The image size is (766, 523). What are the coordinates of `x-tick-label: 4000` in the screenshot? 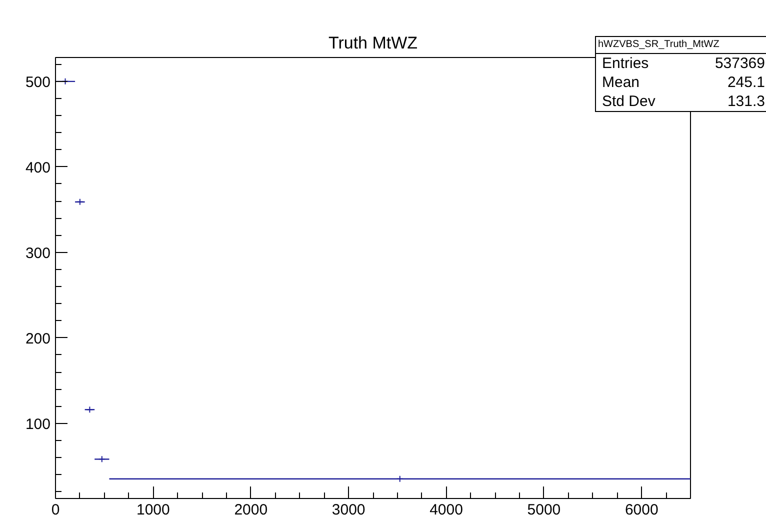 It's located at (446, 510).